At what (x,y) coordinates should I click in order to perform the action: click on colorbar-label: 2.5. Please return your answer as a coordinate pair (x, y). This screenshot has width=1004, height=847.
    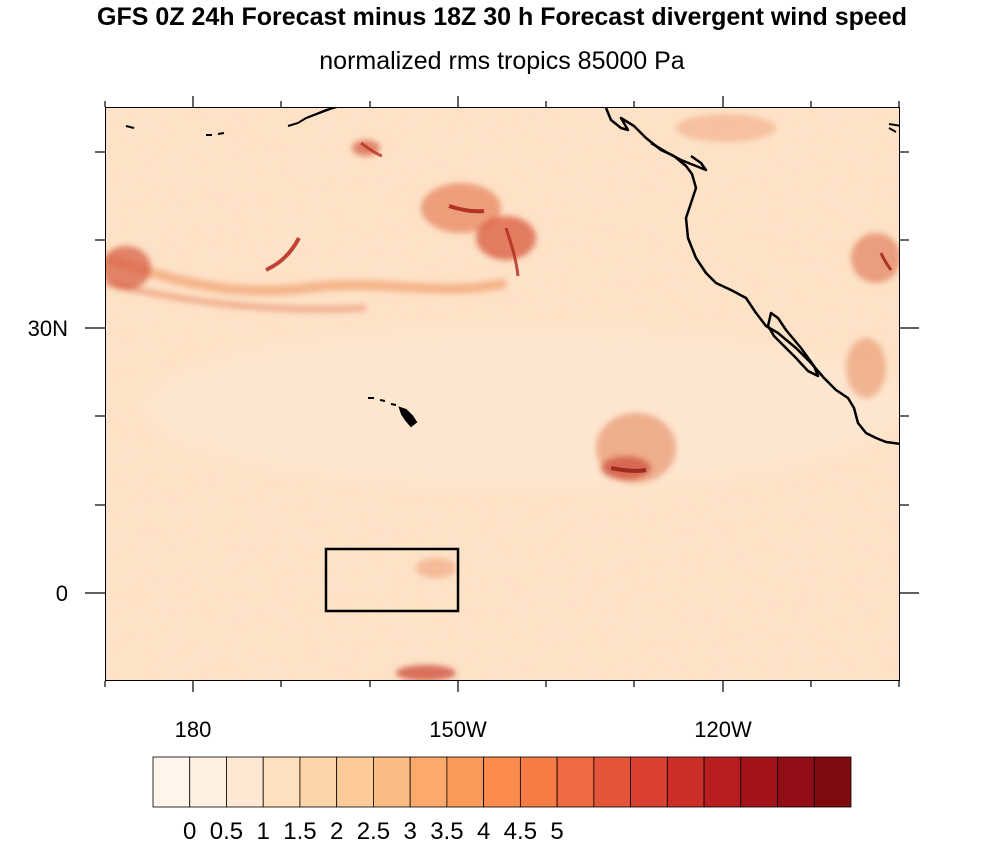
    Looking at the image, I should click on (373, 831).